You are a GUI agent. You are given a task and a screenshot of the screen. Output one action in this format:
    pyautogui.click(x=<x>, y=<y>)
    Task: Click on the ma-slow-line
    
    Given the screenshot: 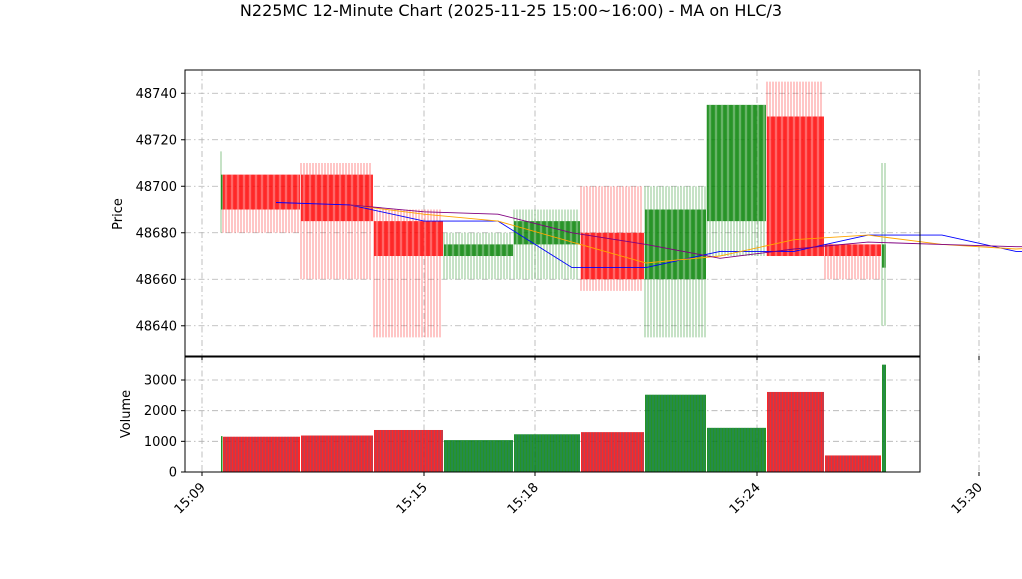 What is the action you would take?
    pyautogui.click(x=685, y=231)
    